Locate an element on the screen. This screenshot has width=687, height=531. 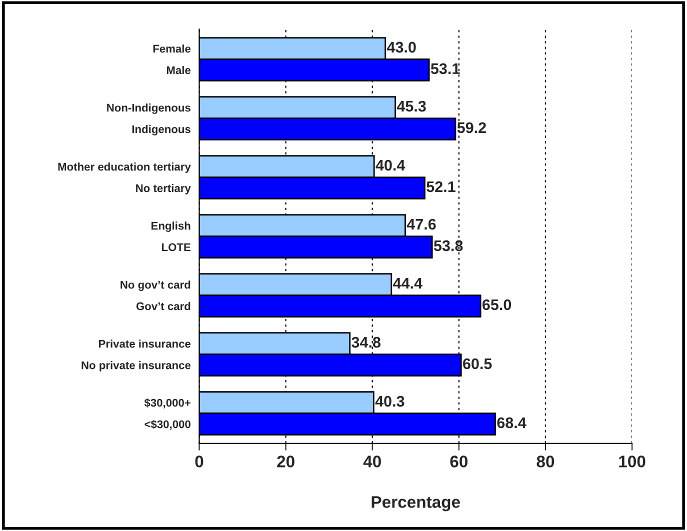
x-tick-label: 20 is located at coordinates (285, 462).